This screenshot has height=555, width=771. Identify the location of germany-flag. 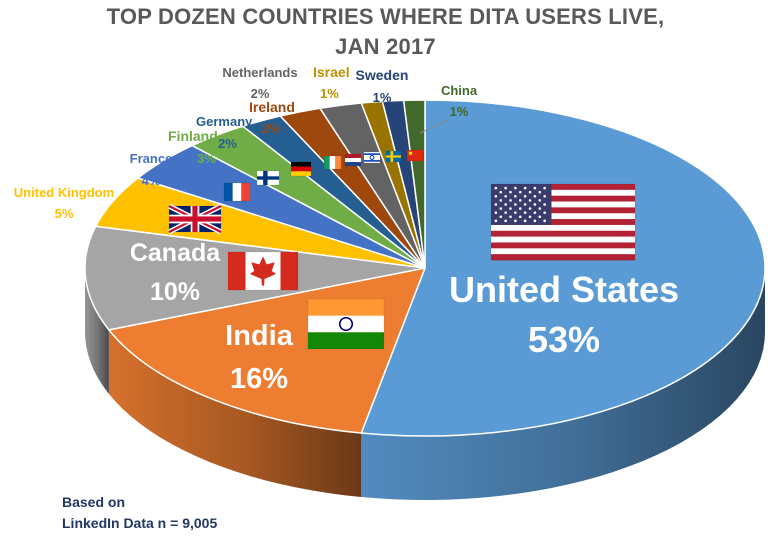
(301, 169).